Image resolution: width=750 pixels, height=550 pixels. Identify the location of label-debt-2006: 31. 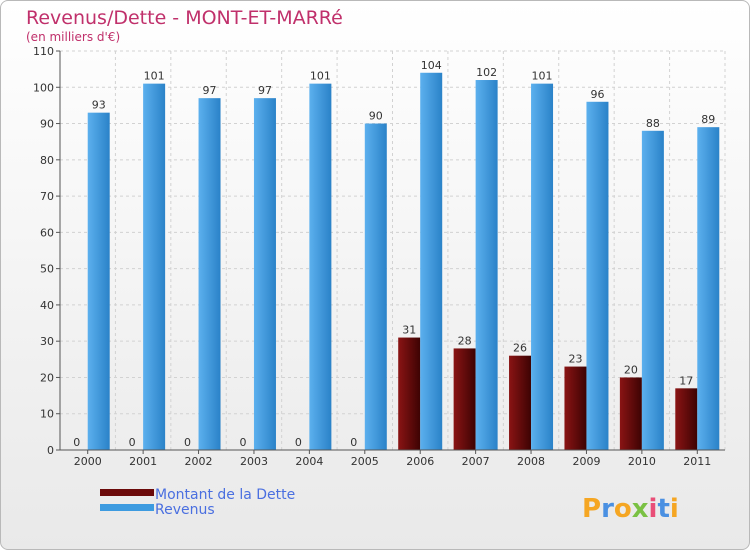
(409, 330).